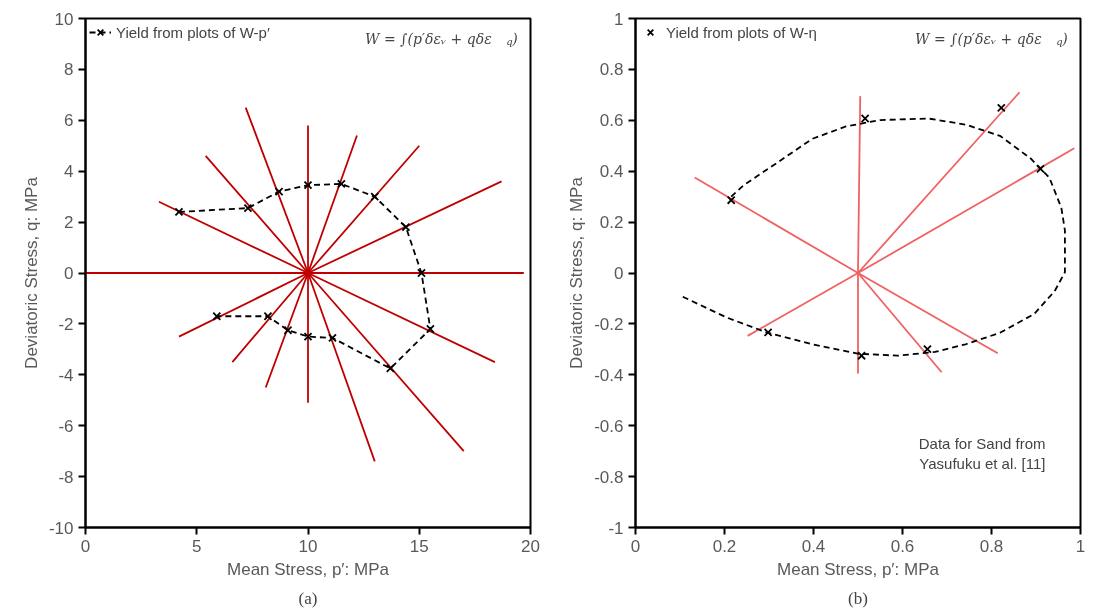 This screenshot has width=1107, height=616. What do you see at coordinates (69, 70) in the screenshot?
I see `y-tick-label: 8` at bounding box center [69, 70].